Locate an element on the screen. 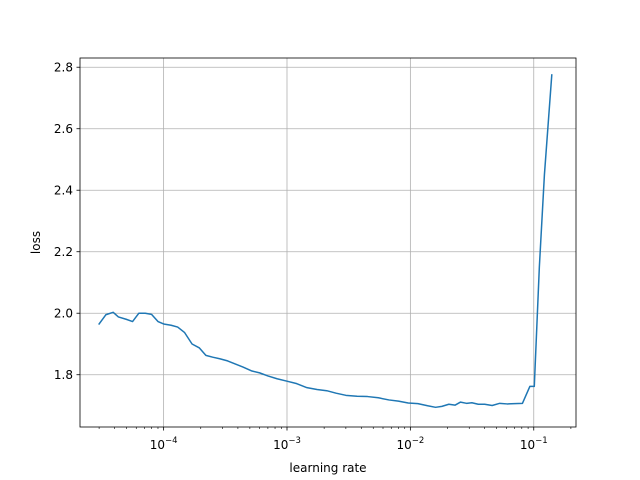 The height and width of the screenshot is (480, 640). y-tick-label: 2.0 is located at coordinates (63, 314).